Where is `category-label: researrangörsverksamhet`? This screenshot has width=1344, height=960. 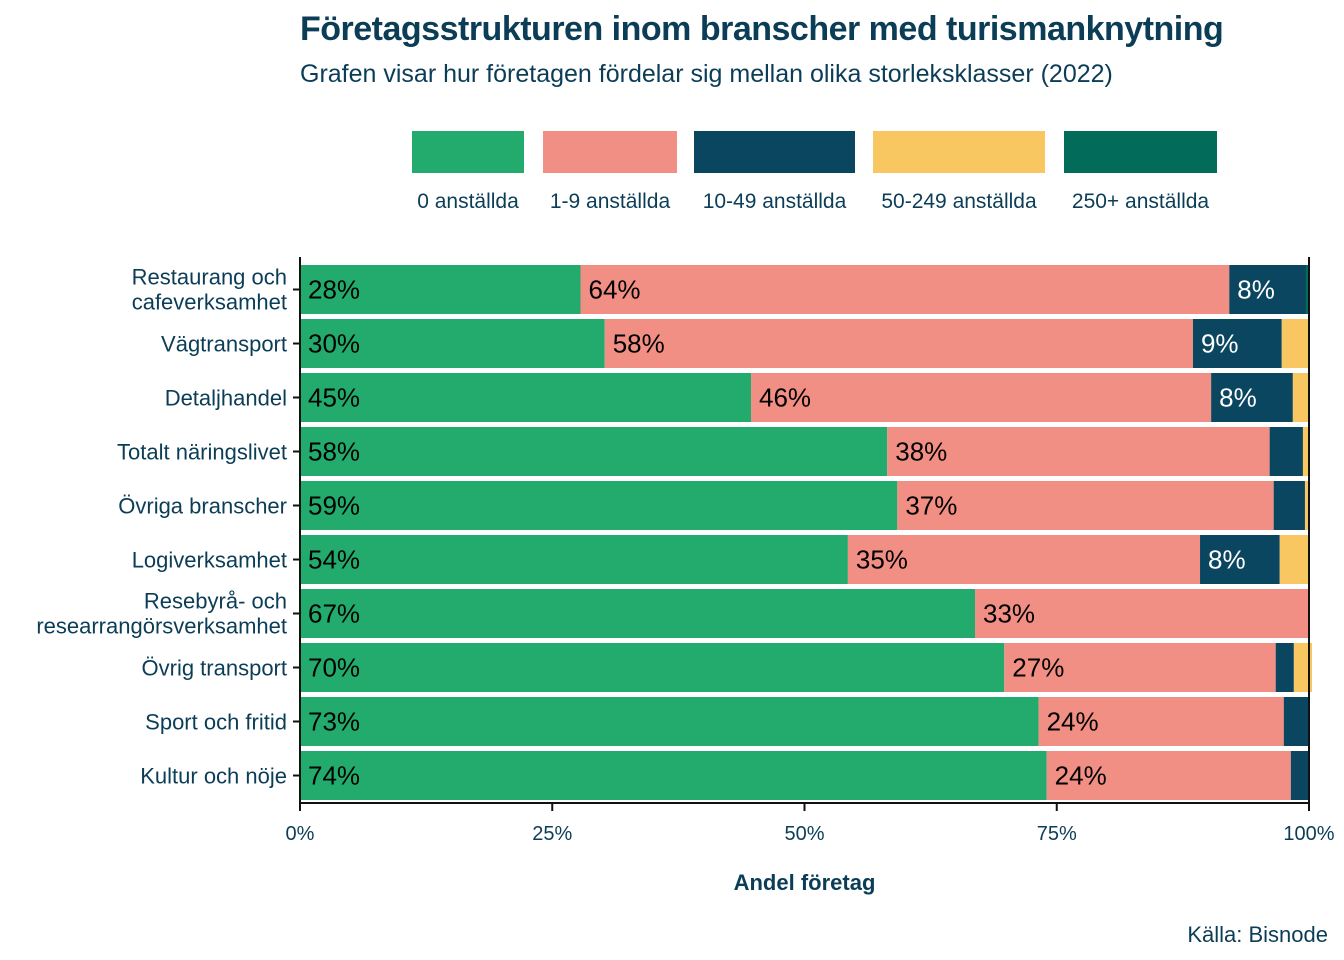
category-label: researrangörsverksamhet is located at coordinates (161, 626).